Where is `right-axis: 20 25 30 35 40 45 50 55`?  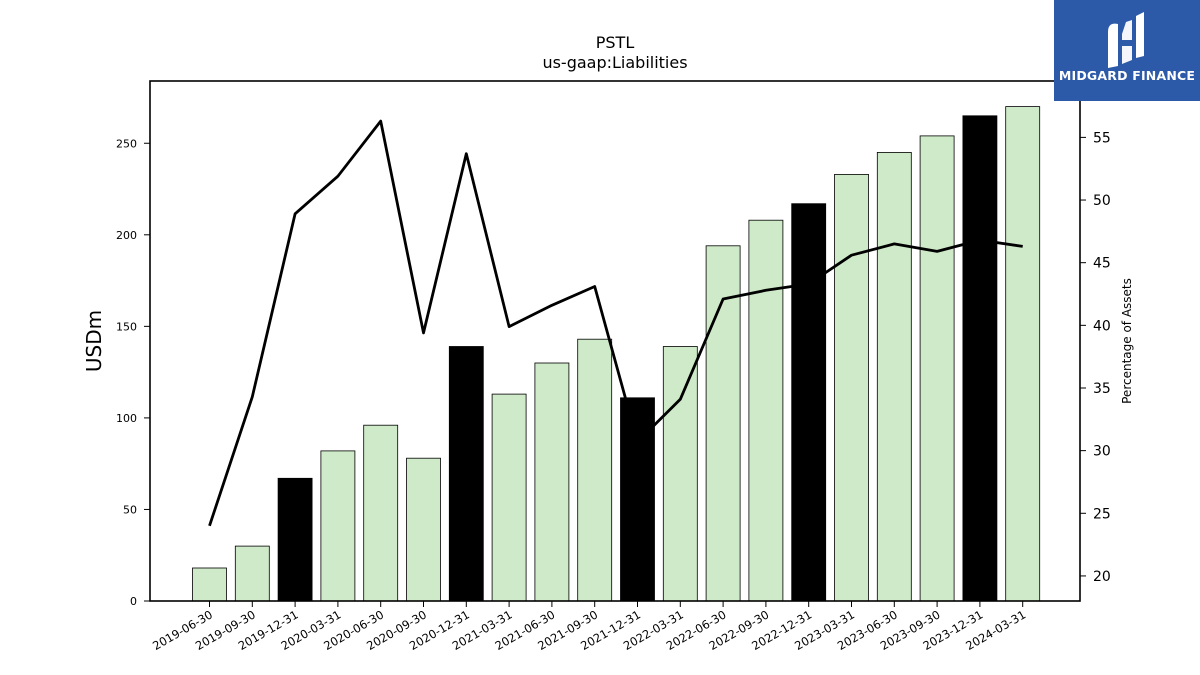
right-axis: 20 25 30 35 40 45 50 55 is located at coordinates (1095, 357).